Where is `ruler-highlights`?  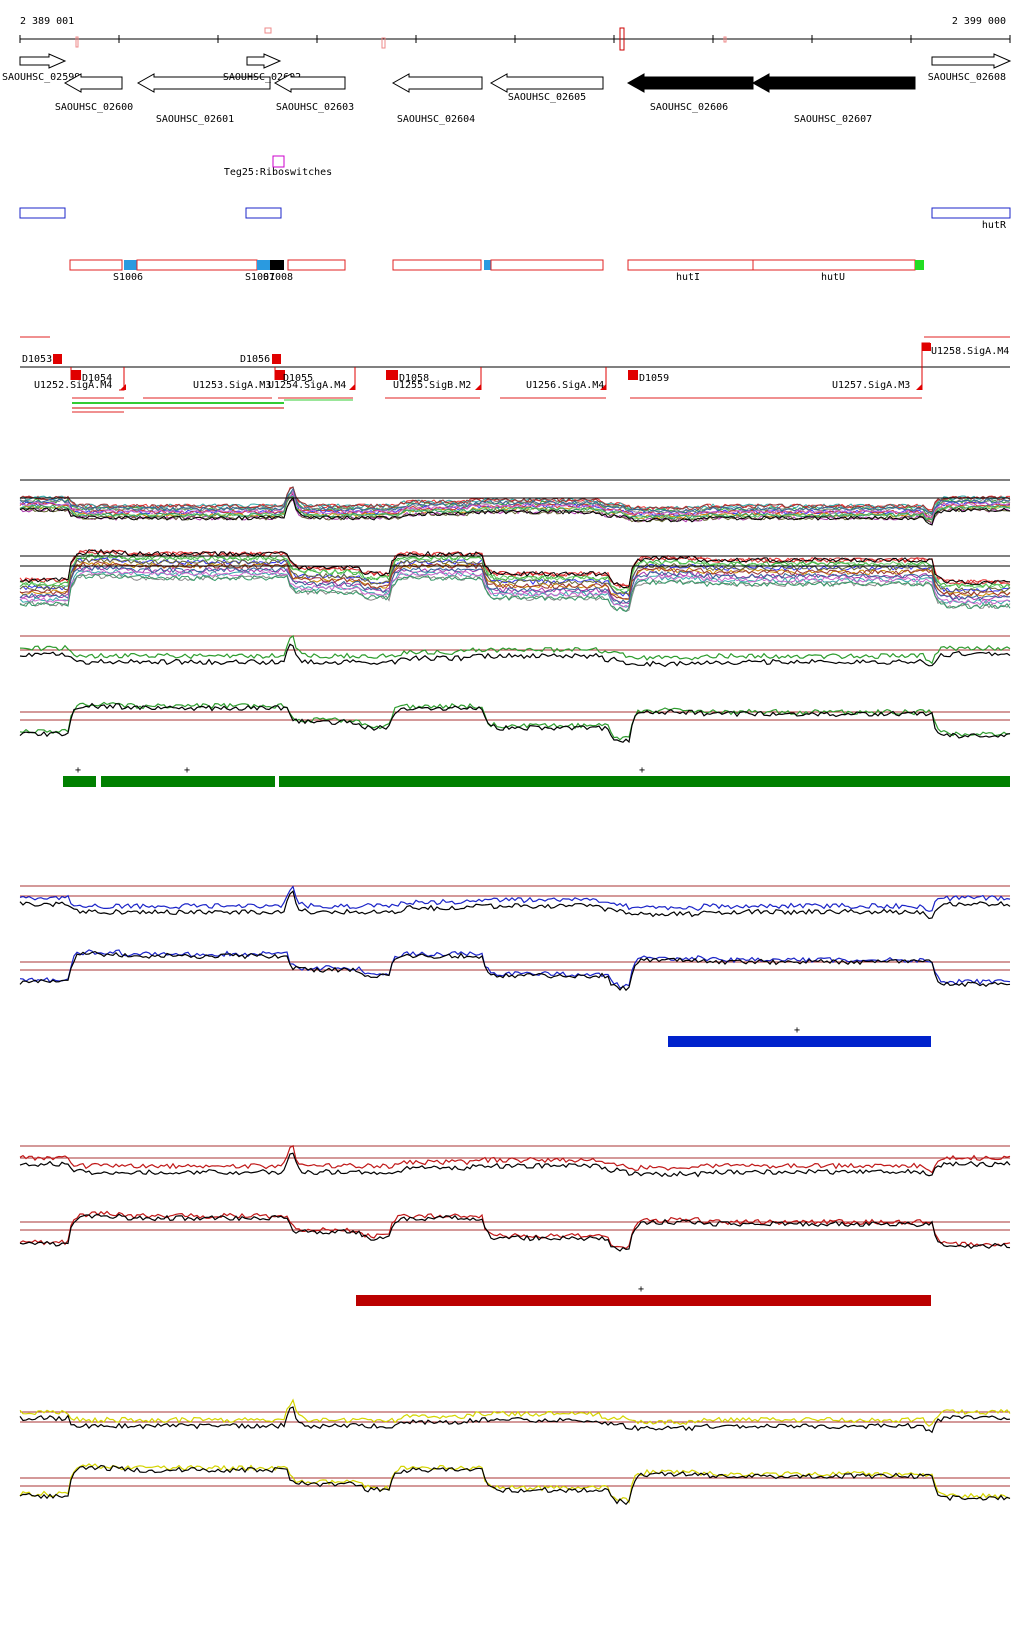 ruler-highlights is located at coordinates (401, 39).